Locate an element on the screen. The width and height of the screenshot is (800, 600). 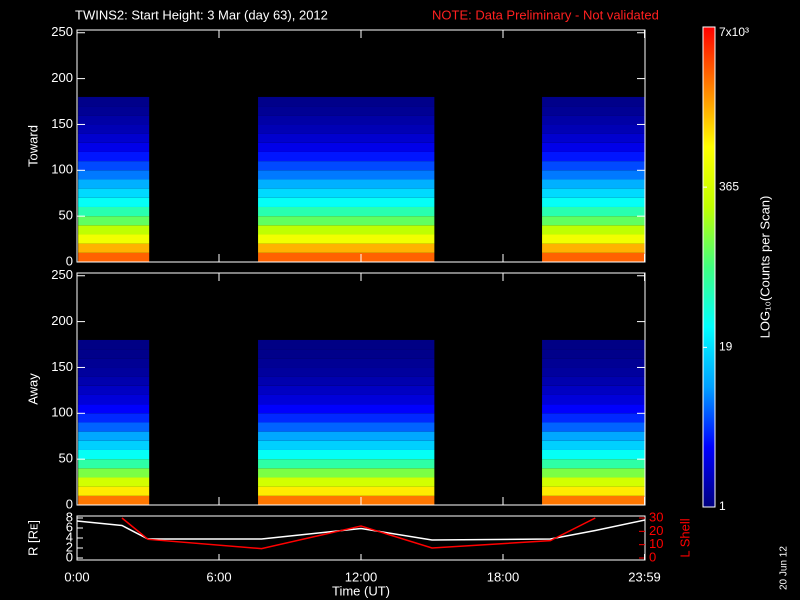
y2-tick-label: 30 is located at coordinates (656, 516).